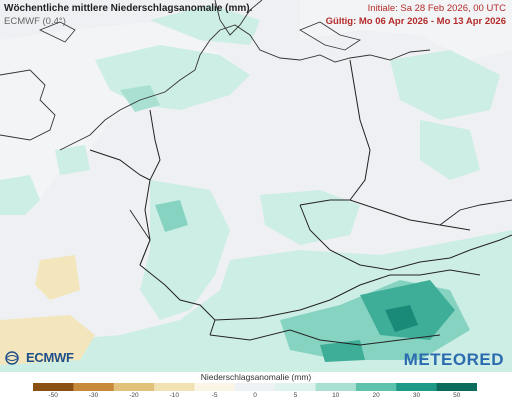 Image resolution: width=512 pixels, height=400 pixels. I want to click on baltic-sea, so click(406, 30).